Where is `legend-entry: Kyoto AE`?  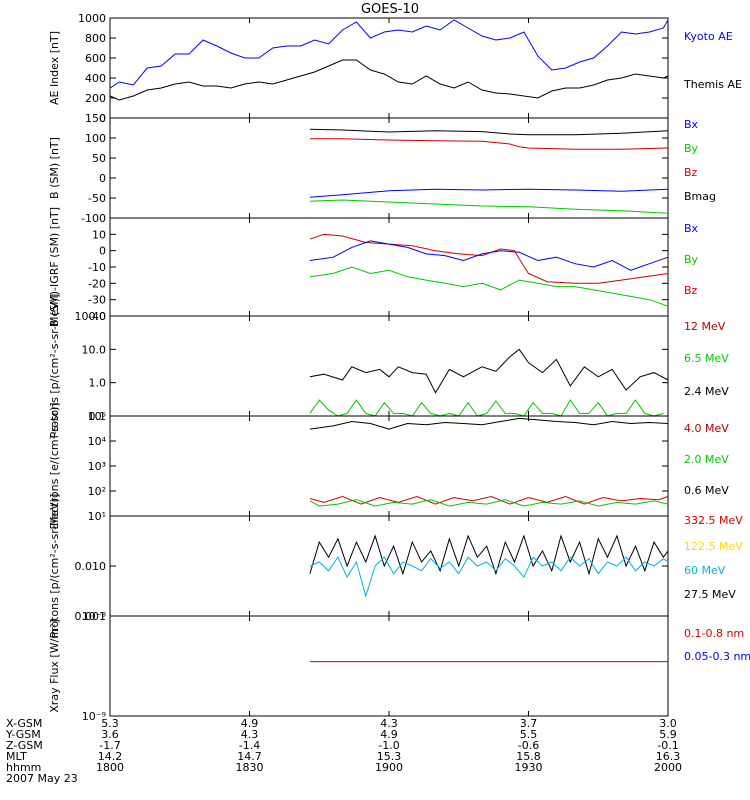 legend-entry: Kyoto AE is located at coordinates (708, 36).